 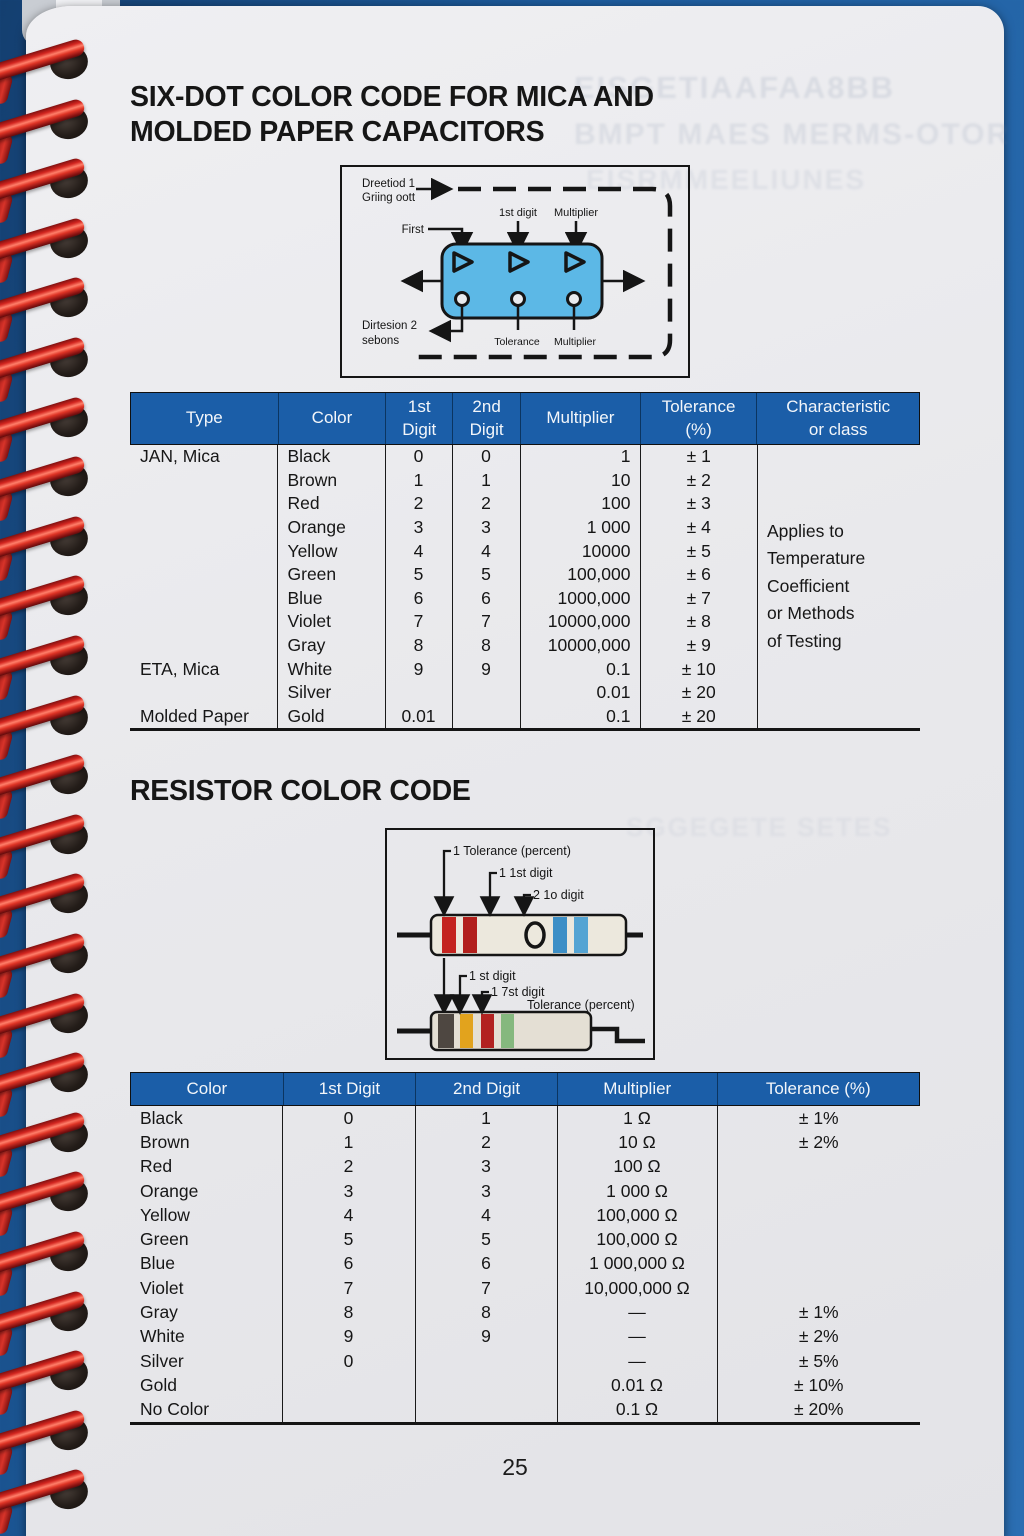 I want to click on first-digit-label: 1st digit, so click(x=518, y=213).